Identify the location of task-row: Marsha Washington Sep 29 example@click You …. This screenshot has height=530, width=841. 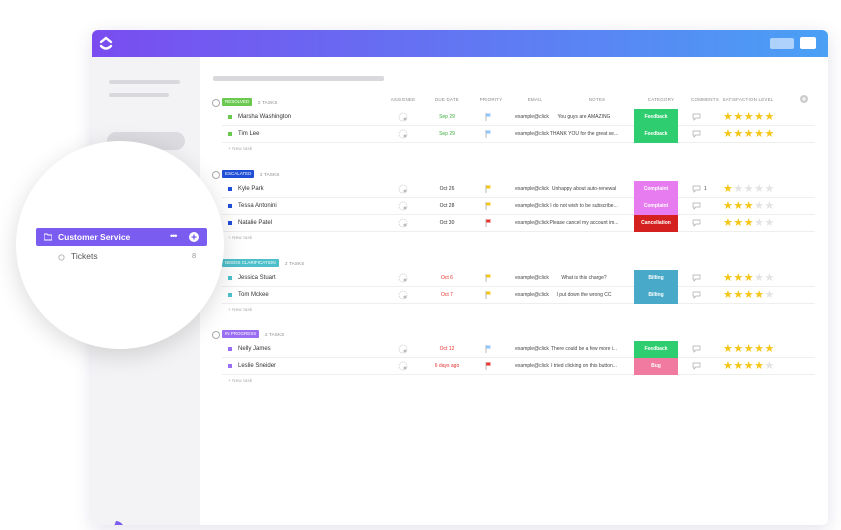
(518, 117).